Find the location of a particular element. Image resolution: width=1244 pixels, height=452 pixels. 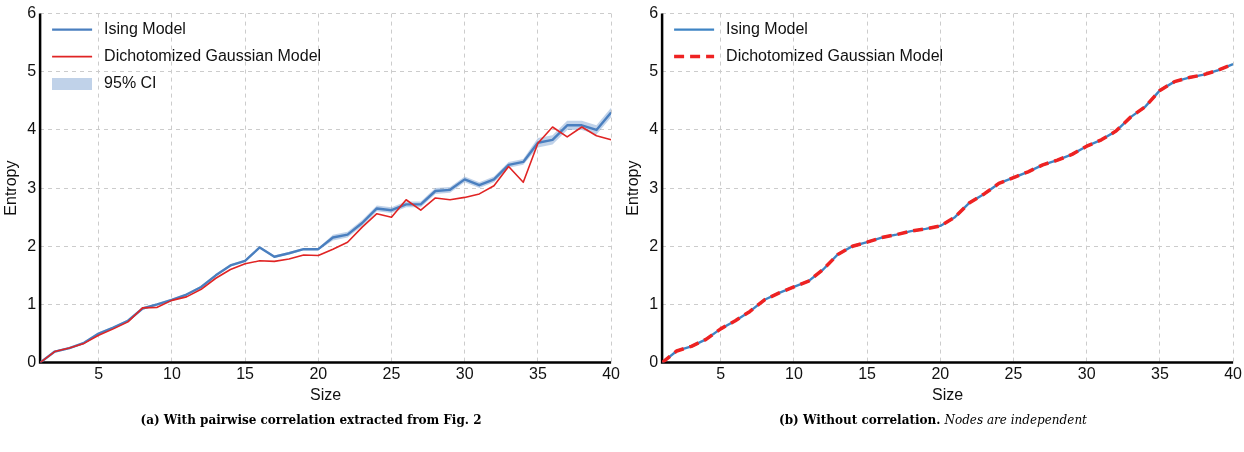

text: Nodes are independent is located at coordinates (1015, 420).